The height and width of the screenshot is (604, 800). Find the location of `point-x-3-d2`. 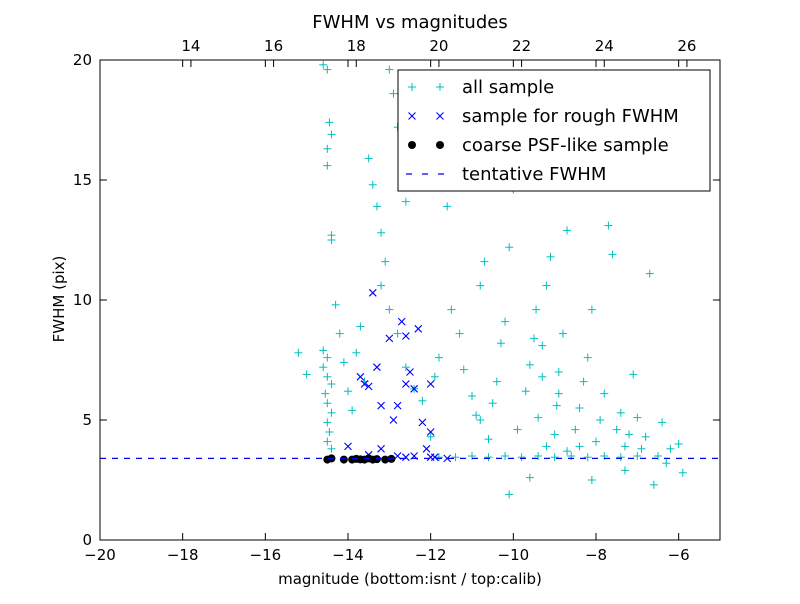

point-x-3-d2 is located at coordinates (405, 336).